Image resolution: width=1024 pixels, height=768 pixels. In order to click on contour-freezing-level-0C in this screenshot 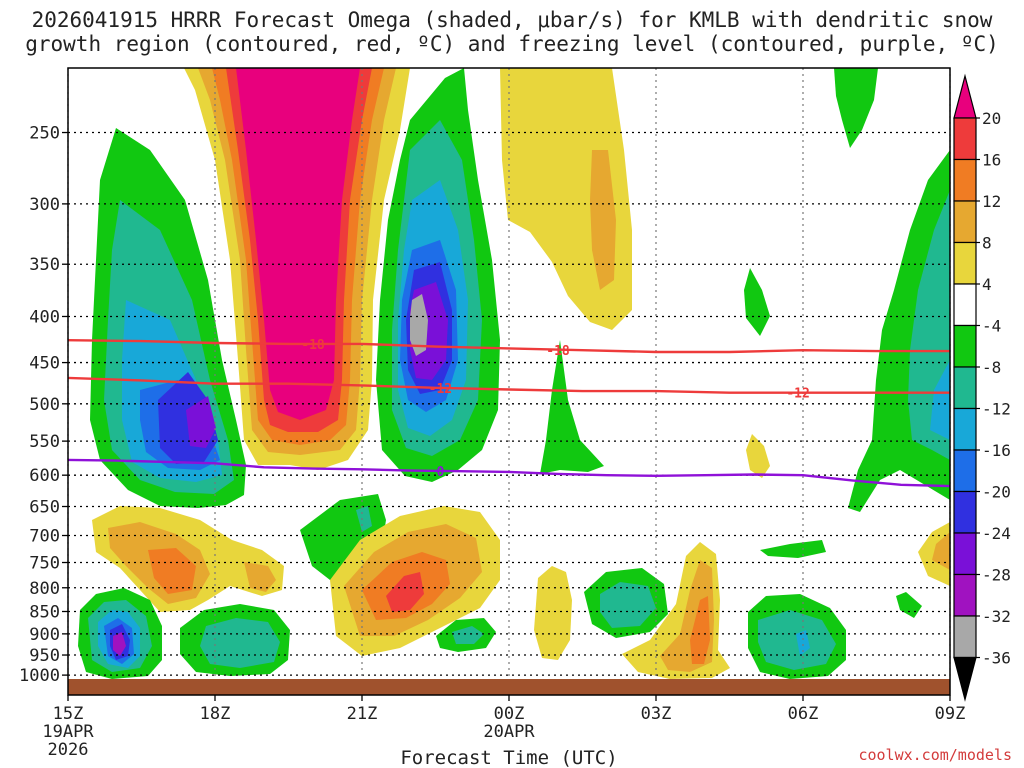, I will do `click(509, 473)`.